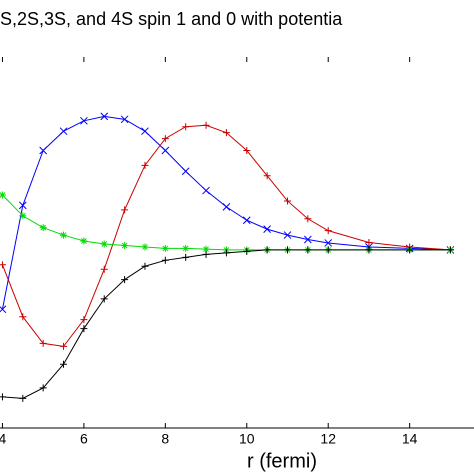  I want to click on x-tick-label: 12, so click(328, 439).